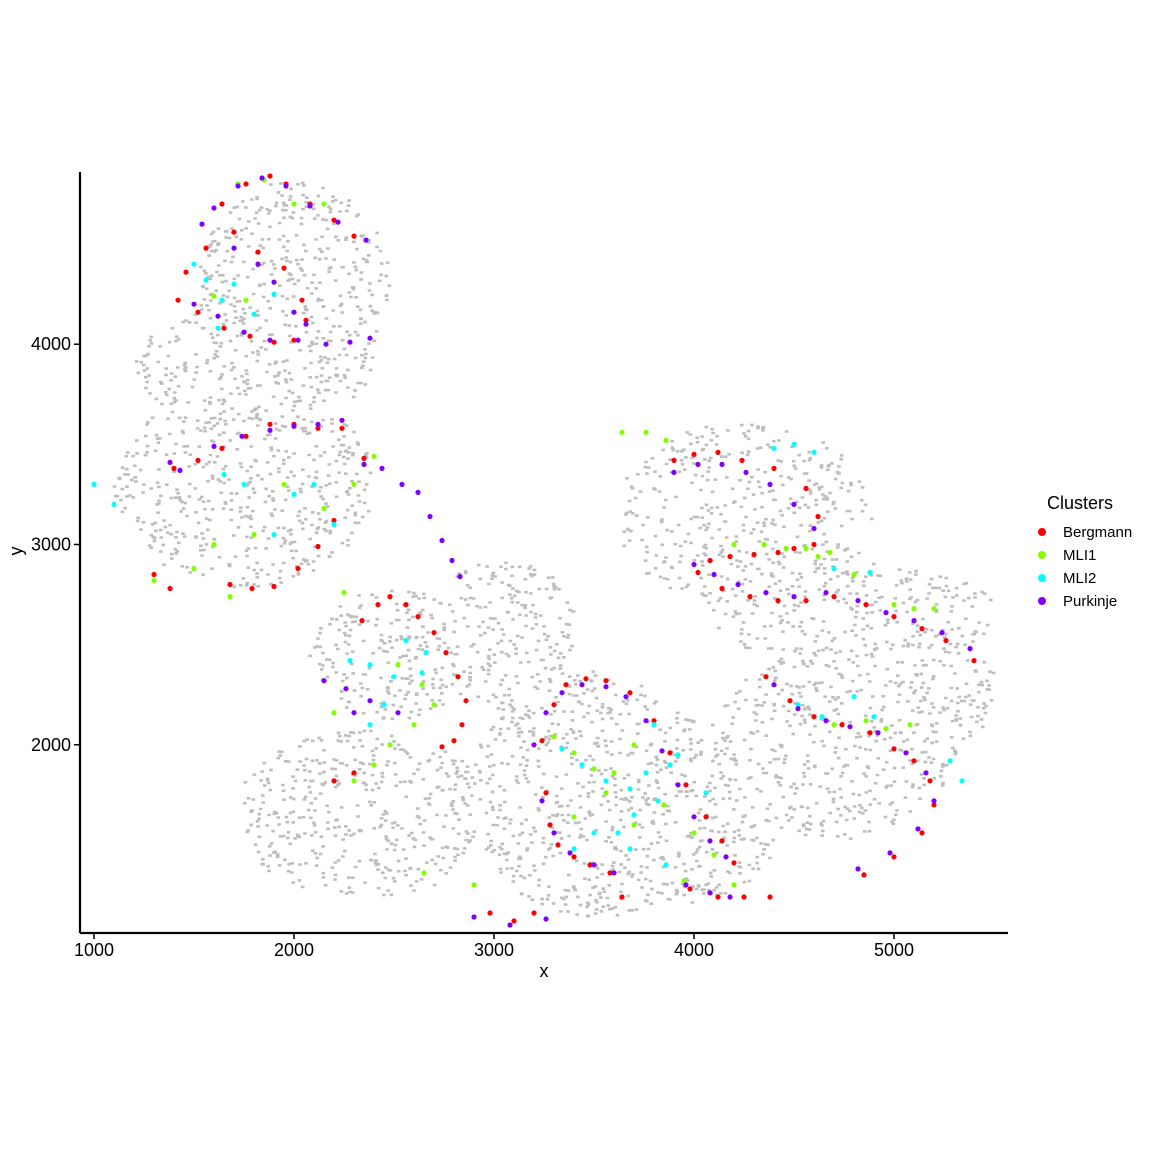 This screenshot has height=1152, width=1152. What do you see at coordinates (16, 551) in the screenshot?
I see `y-axis-title: y` at bounding box center [16, 551].